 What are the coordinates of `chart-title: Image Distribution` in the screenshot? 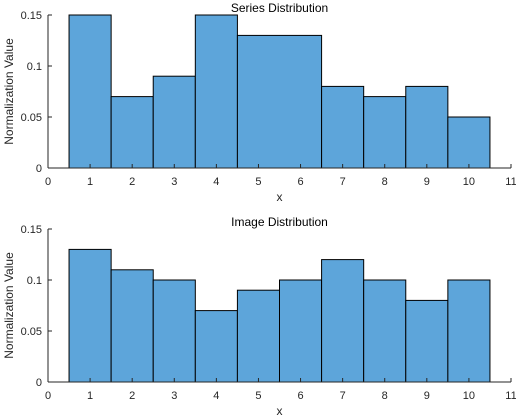 It's located at (279, 222).